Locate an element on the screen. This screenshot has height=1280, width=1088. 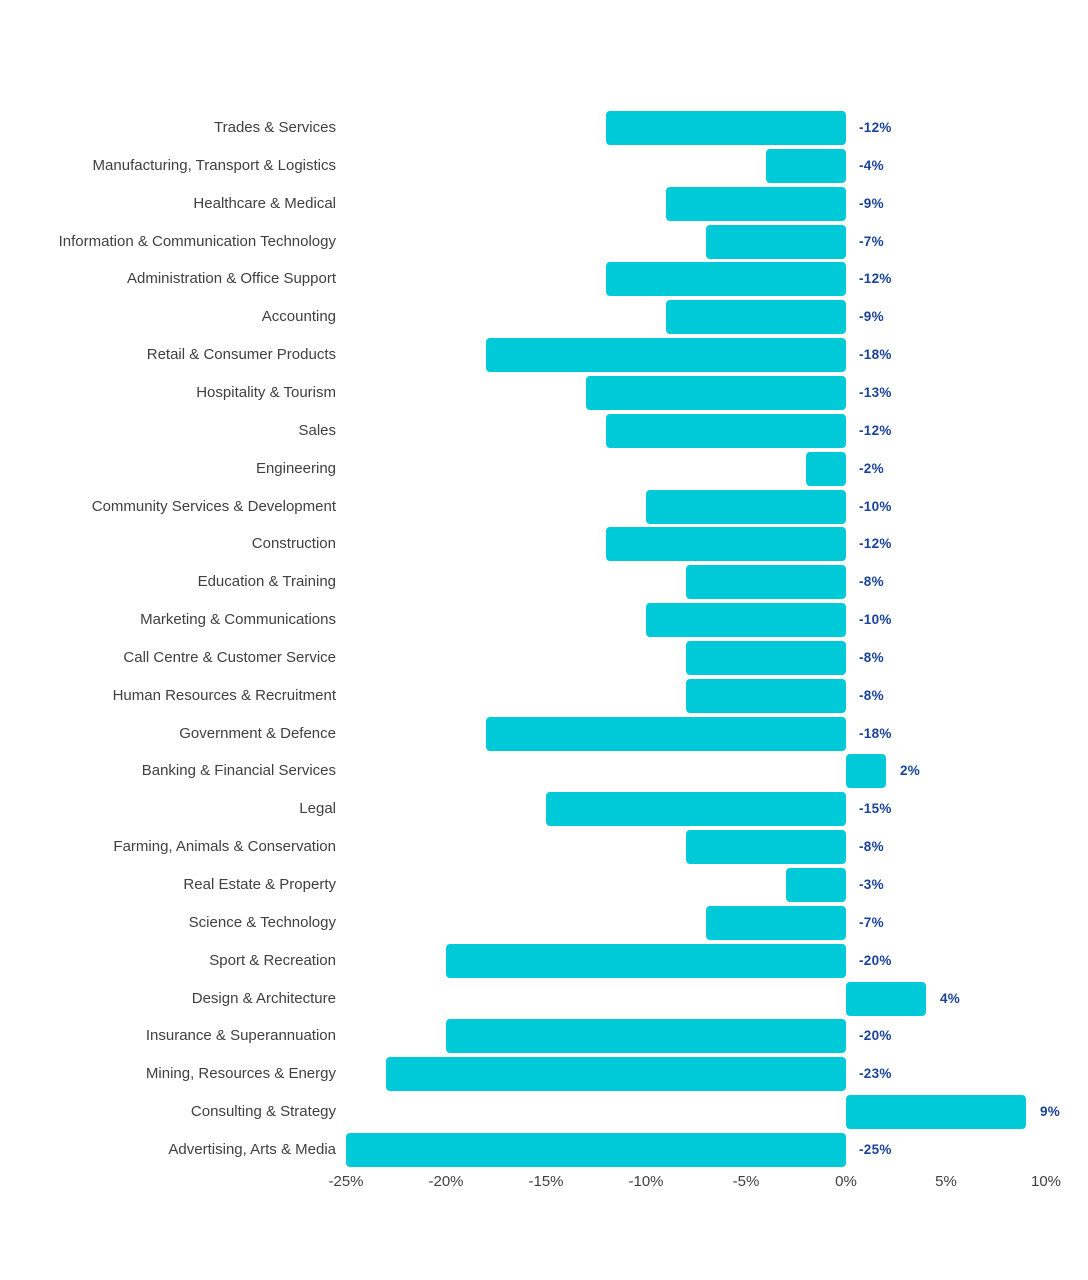
bar-row: Manufacturing, Transport & Logistics -4% is located at coordinates (544, 167).